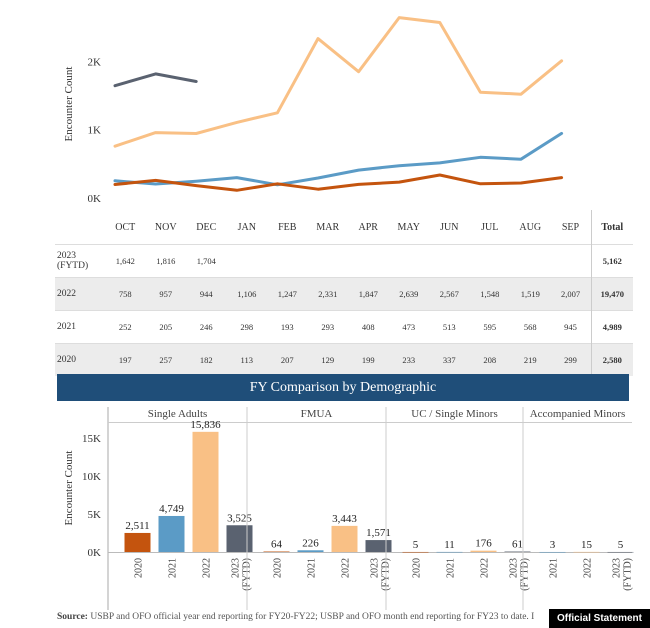 The width and height of the screenshot is (650, 628). I want to click on table-cell: 113, so click(246, 359).